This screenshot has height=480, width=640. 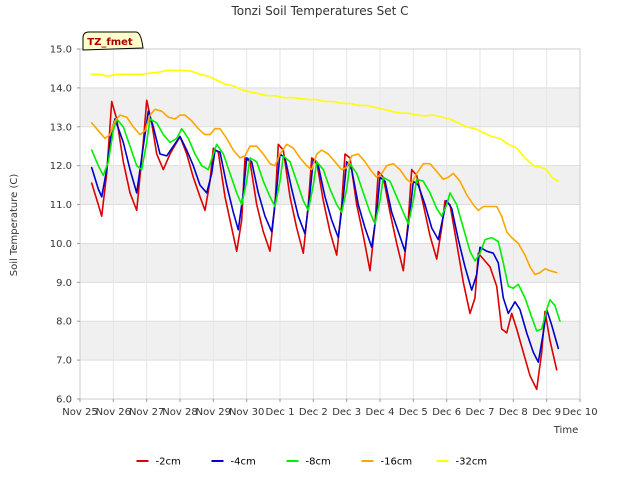 I want to click on x-tick-label: Nov 27, so click(x=146, y=412).